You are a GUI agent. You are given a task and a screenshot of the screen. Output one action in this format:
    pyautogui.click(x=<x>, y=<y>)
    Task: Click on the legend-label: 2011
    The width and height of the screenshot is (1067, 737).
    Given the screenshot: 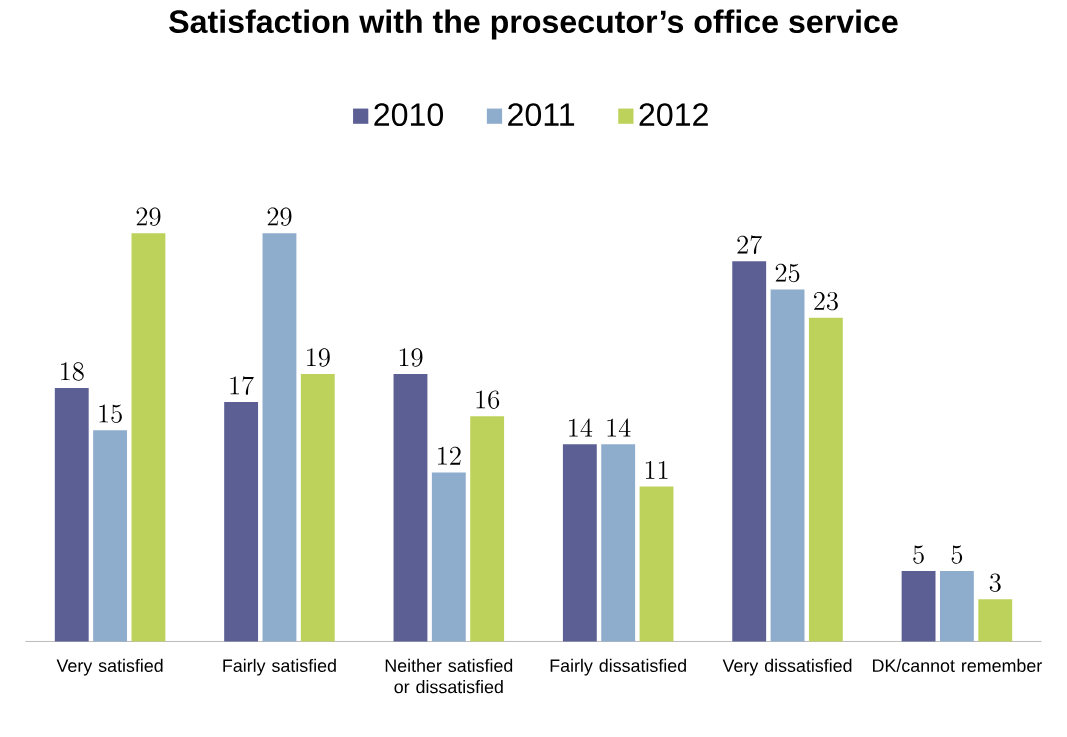 What is the action you would take?
    pyautogui.click(x=541, y=115)
    